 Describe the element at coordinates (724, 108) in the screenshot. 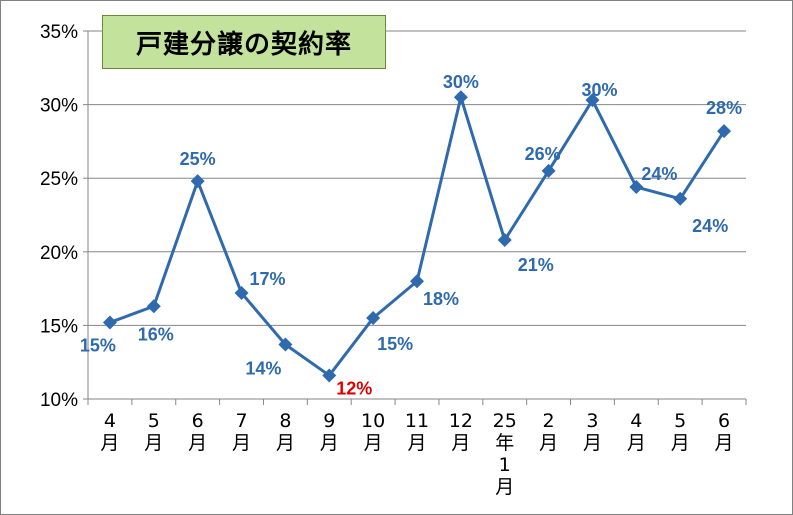

I see `data-label: 28%` at that location.